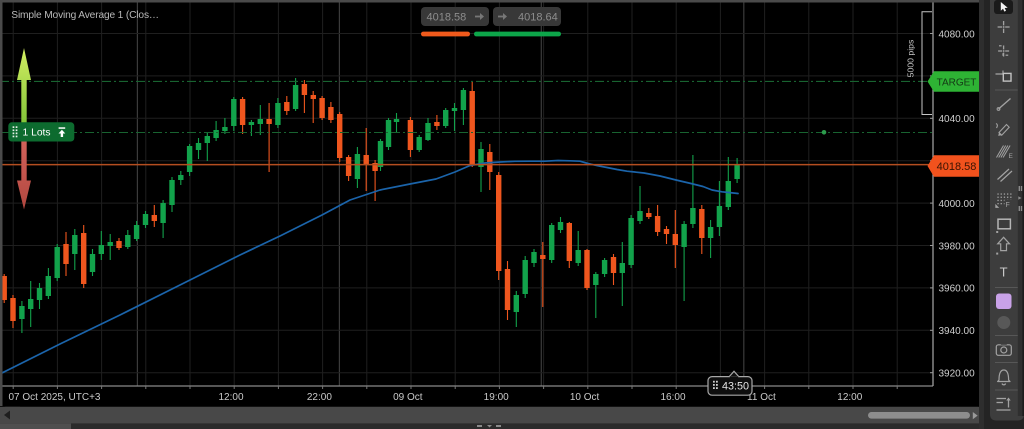 Image resolution: width=1024 pixels, height=429 pixels. I want to click on svg-text: 3920.00, so click(957, 374).